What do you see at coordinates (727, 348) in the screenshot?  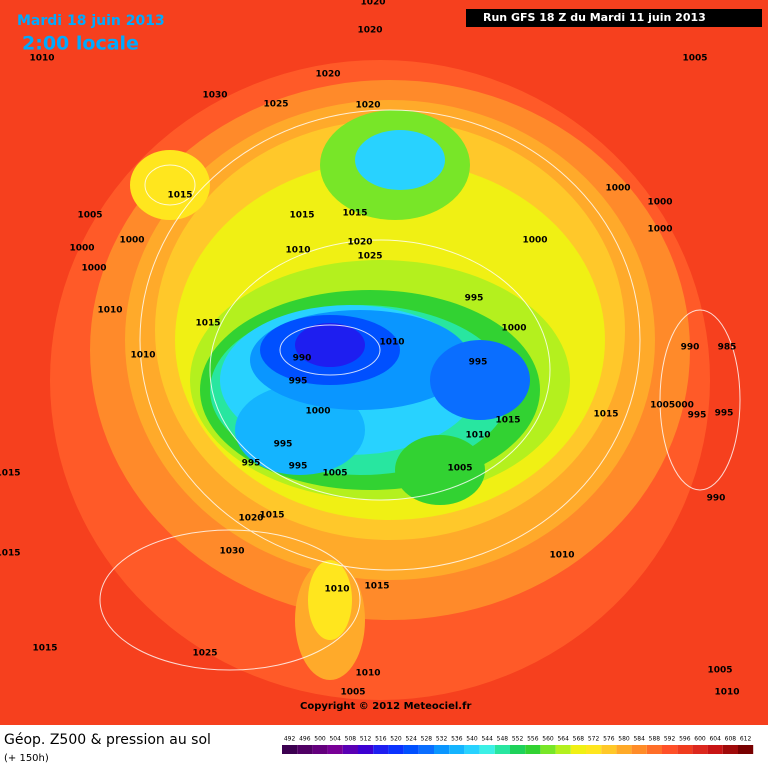 I see `isobar-label: 985` at bounding box center [727, 348].